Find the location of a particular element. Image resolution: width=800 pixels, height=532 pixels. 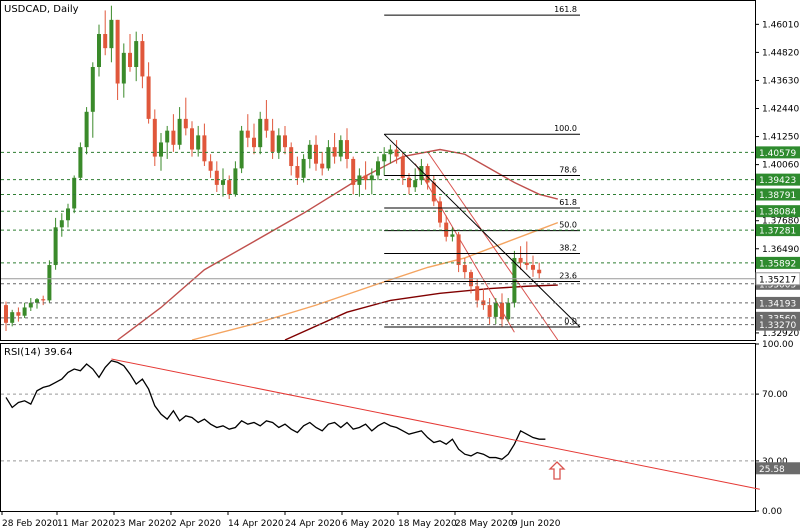

time-tick-label: 6 May 2020 is located at coordinates (368, 524).